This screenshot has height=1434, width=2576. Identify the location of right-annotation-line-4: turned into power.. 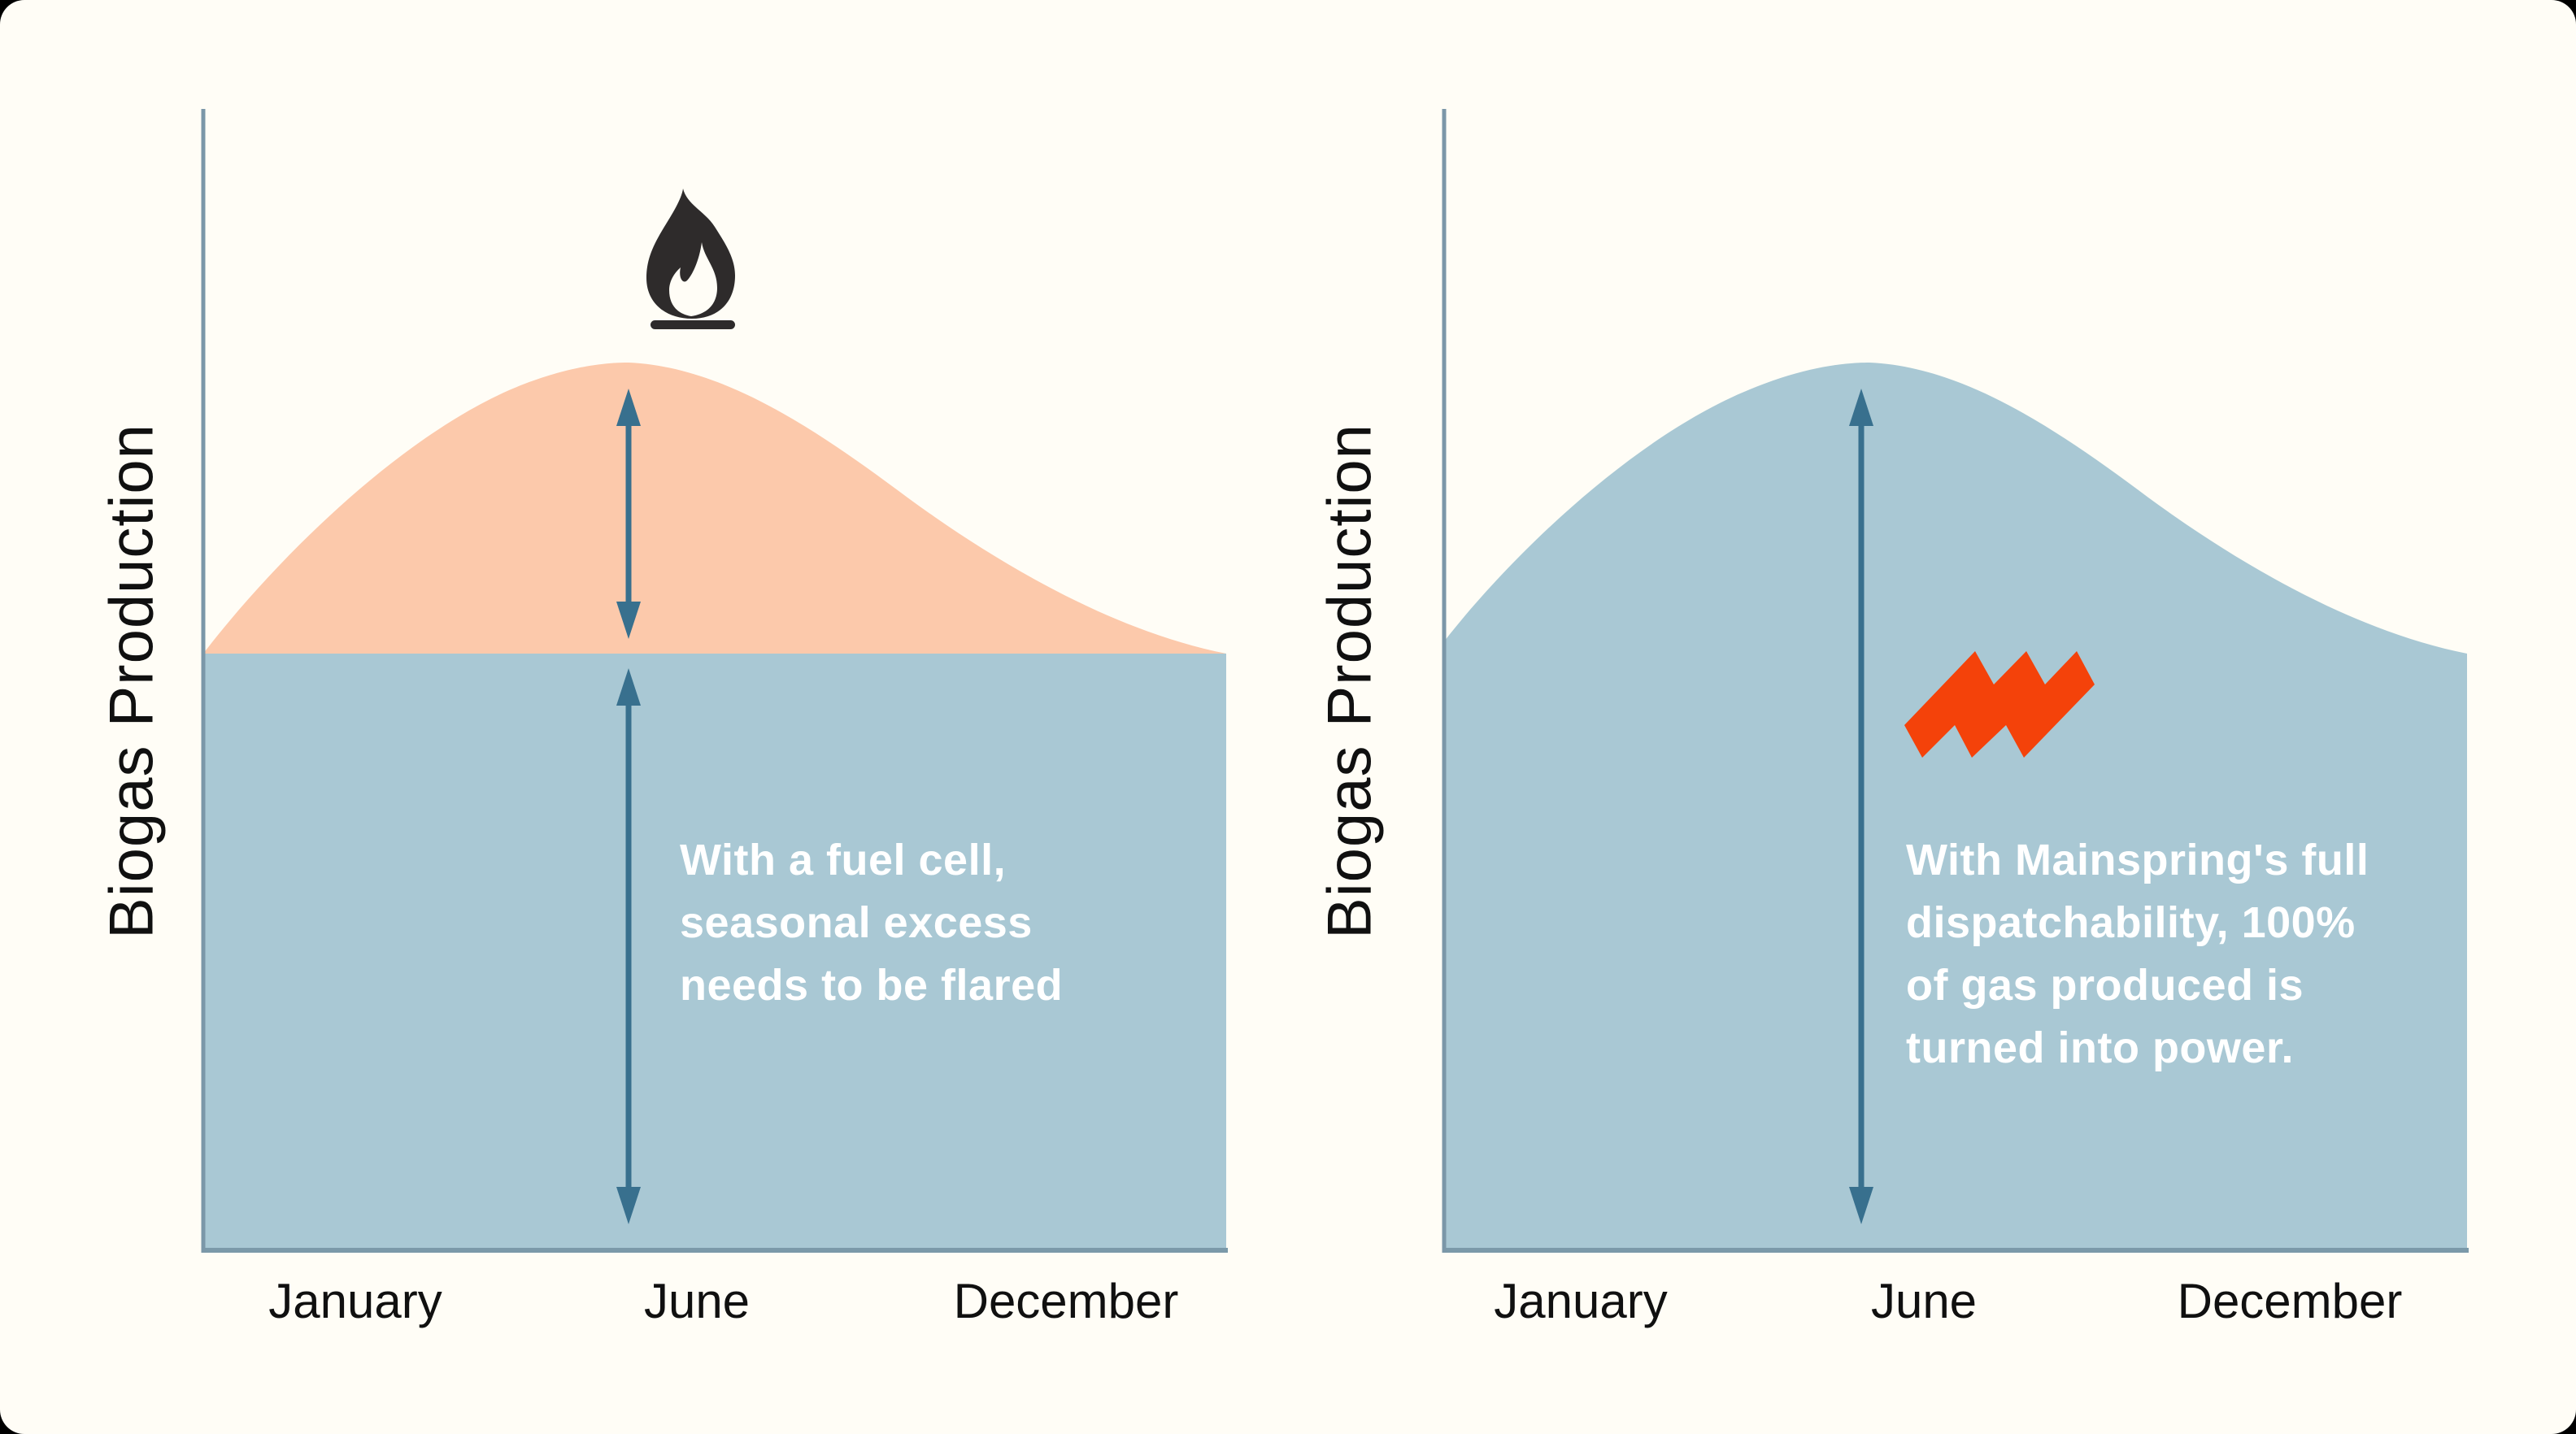
(2100, 1047).